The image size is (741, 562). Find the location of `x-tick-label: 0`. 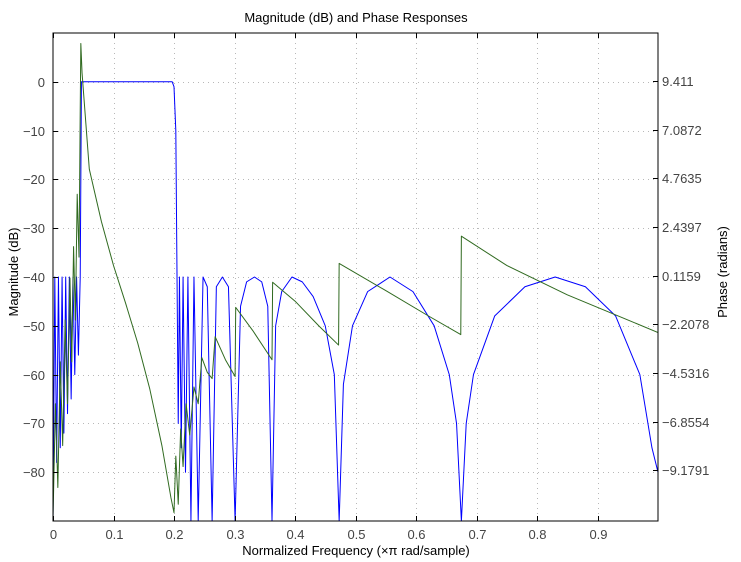

x-tick-label: 0 is located at coordinates (53, 534).